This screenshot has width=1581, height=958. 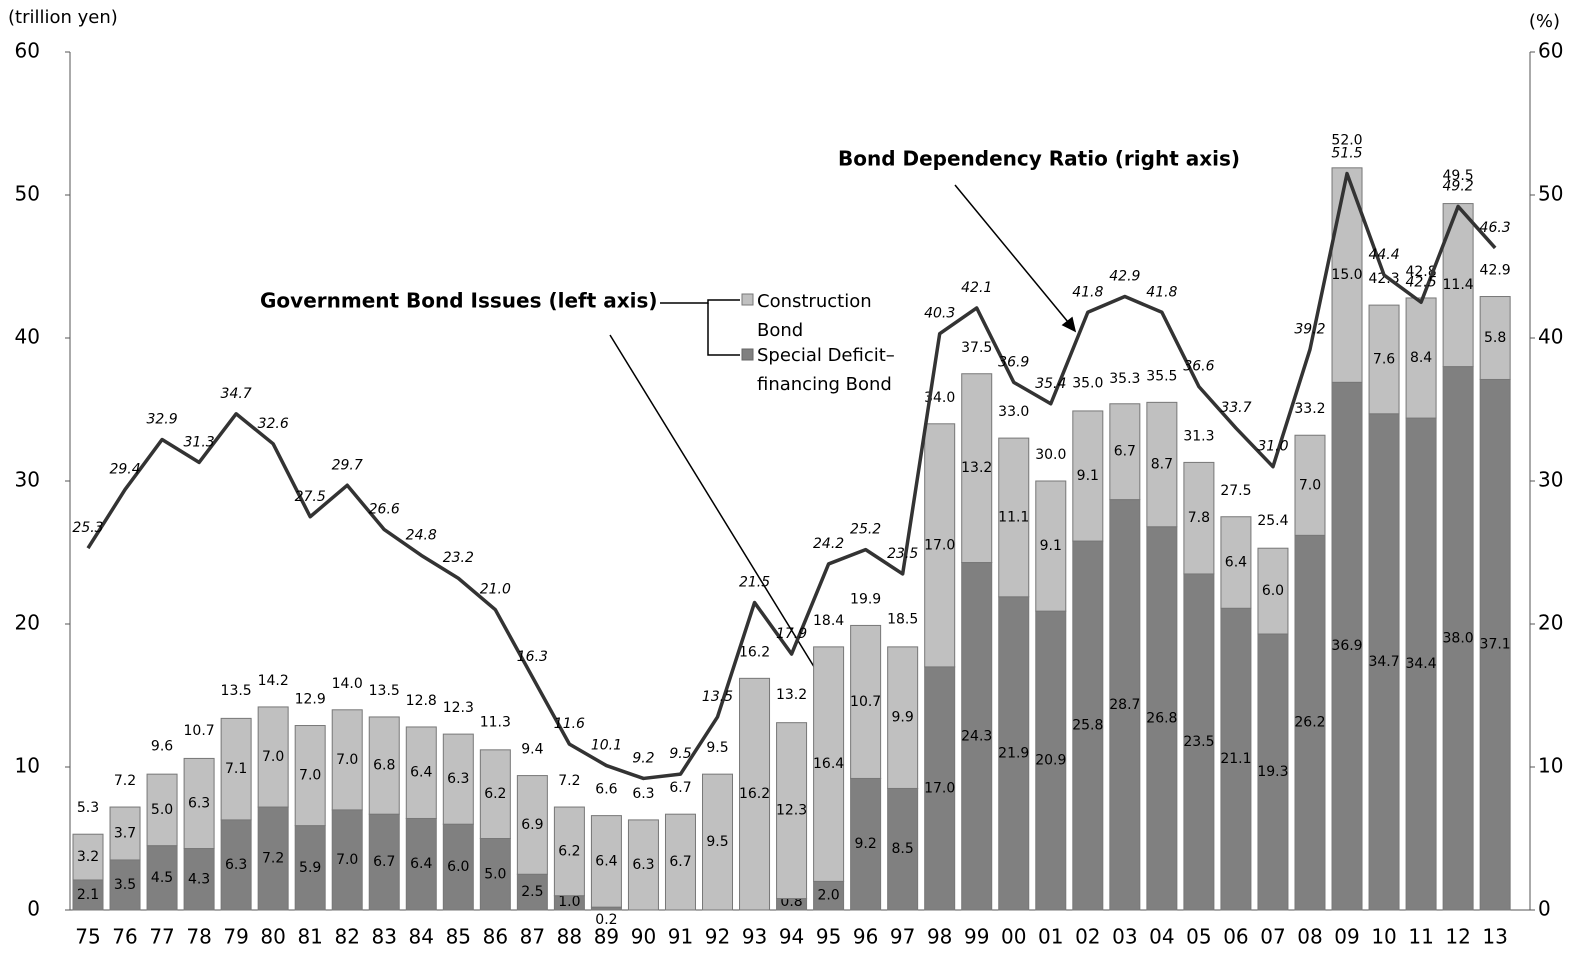 I want to click on value-label: 6.9, so click(x=532, y=825).